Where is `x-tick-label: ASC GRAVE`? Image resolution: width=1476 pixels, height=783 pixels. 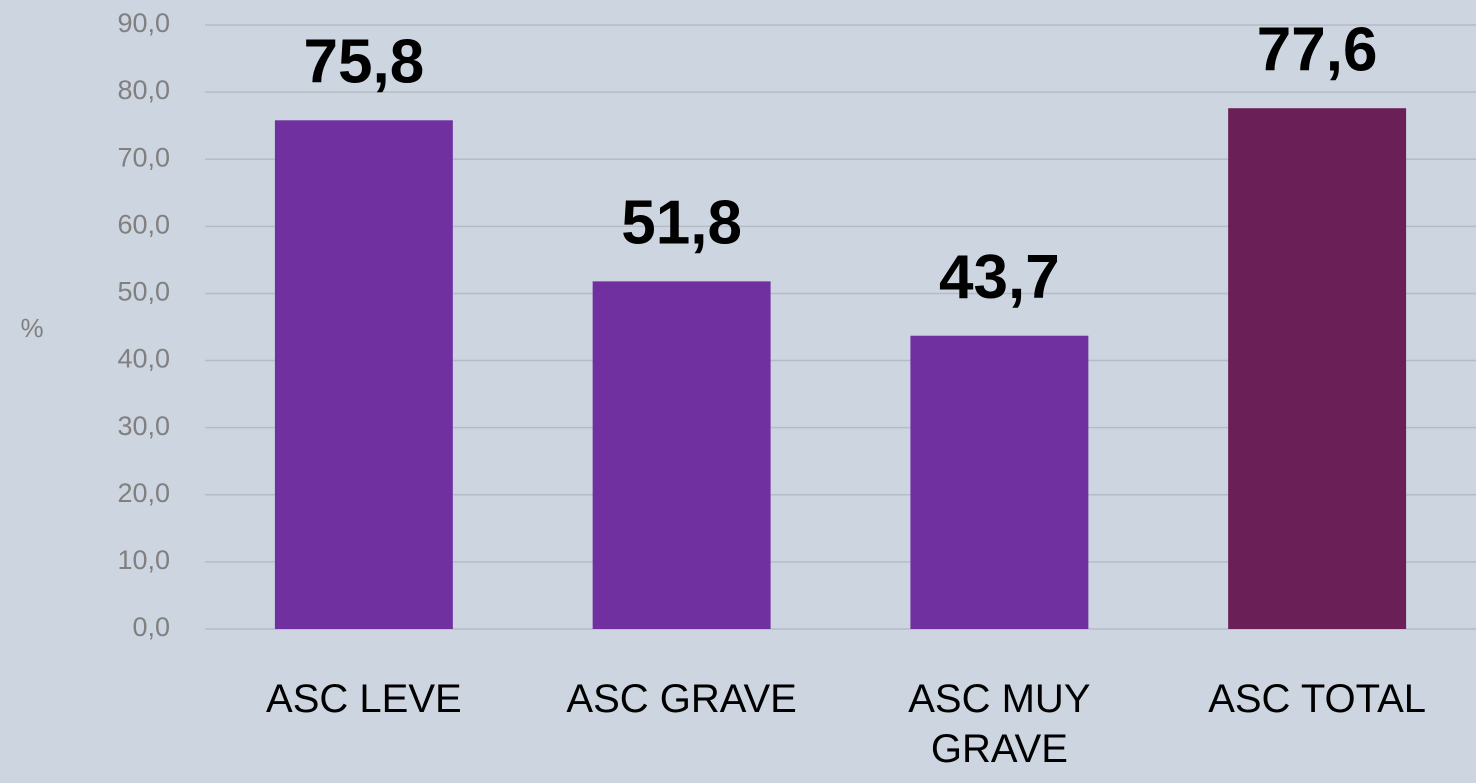
x-tick-label: ASC GRAVE is located at coordinates (681, 699).